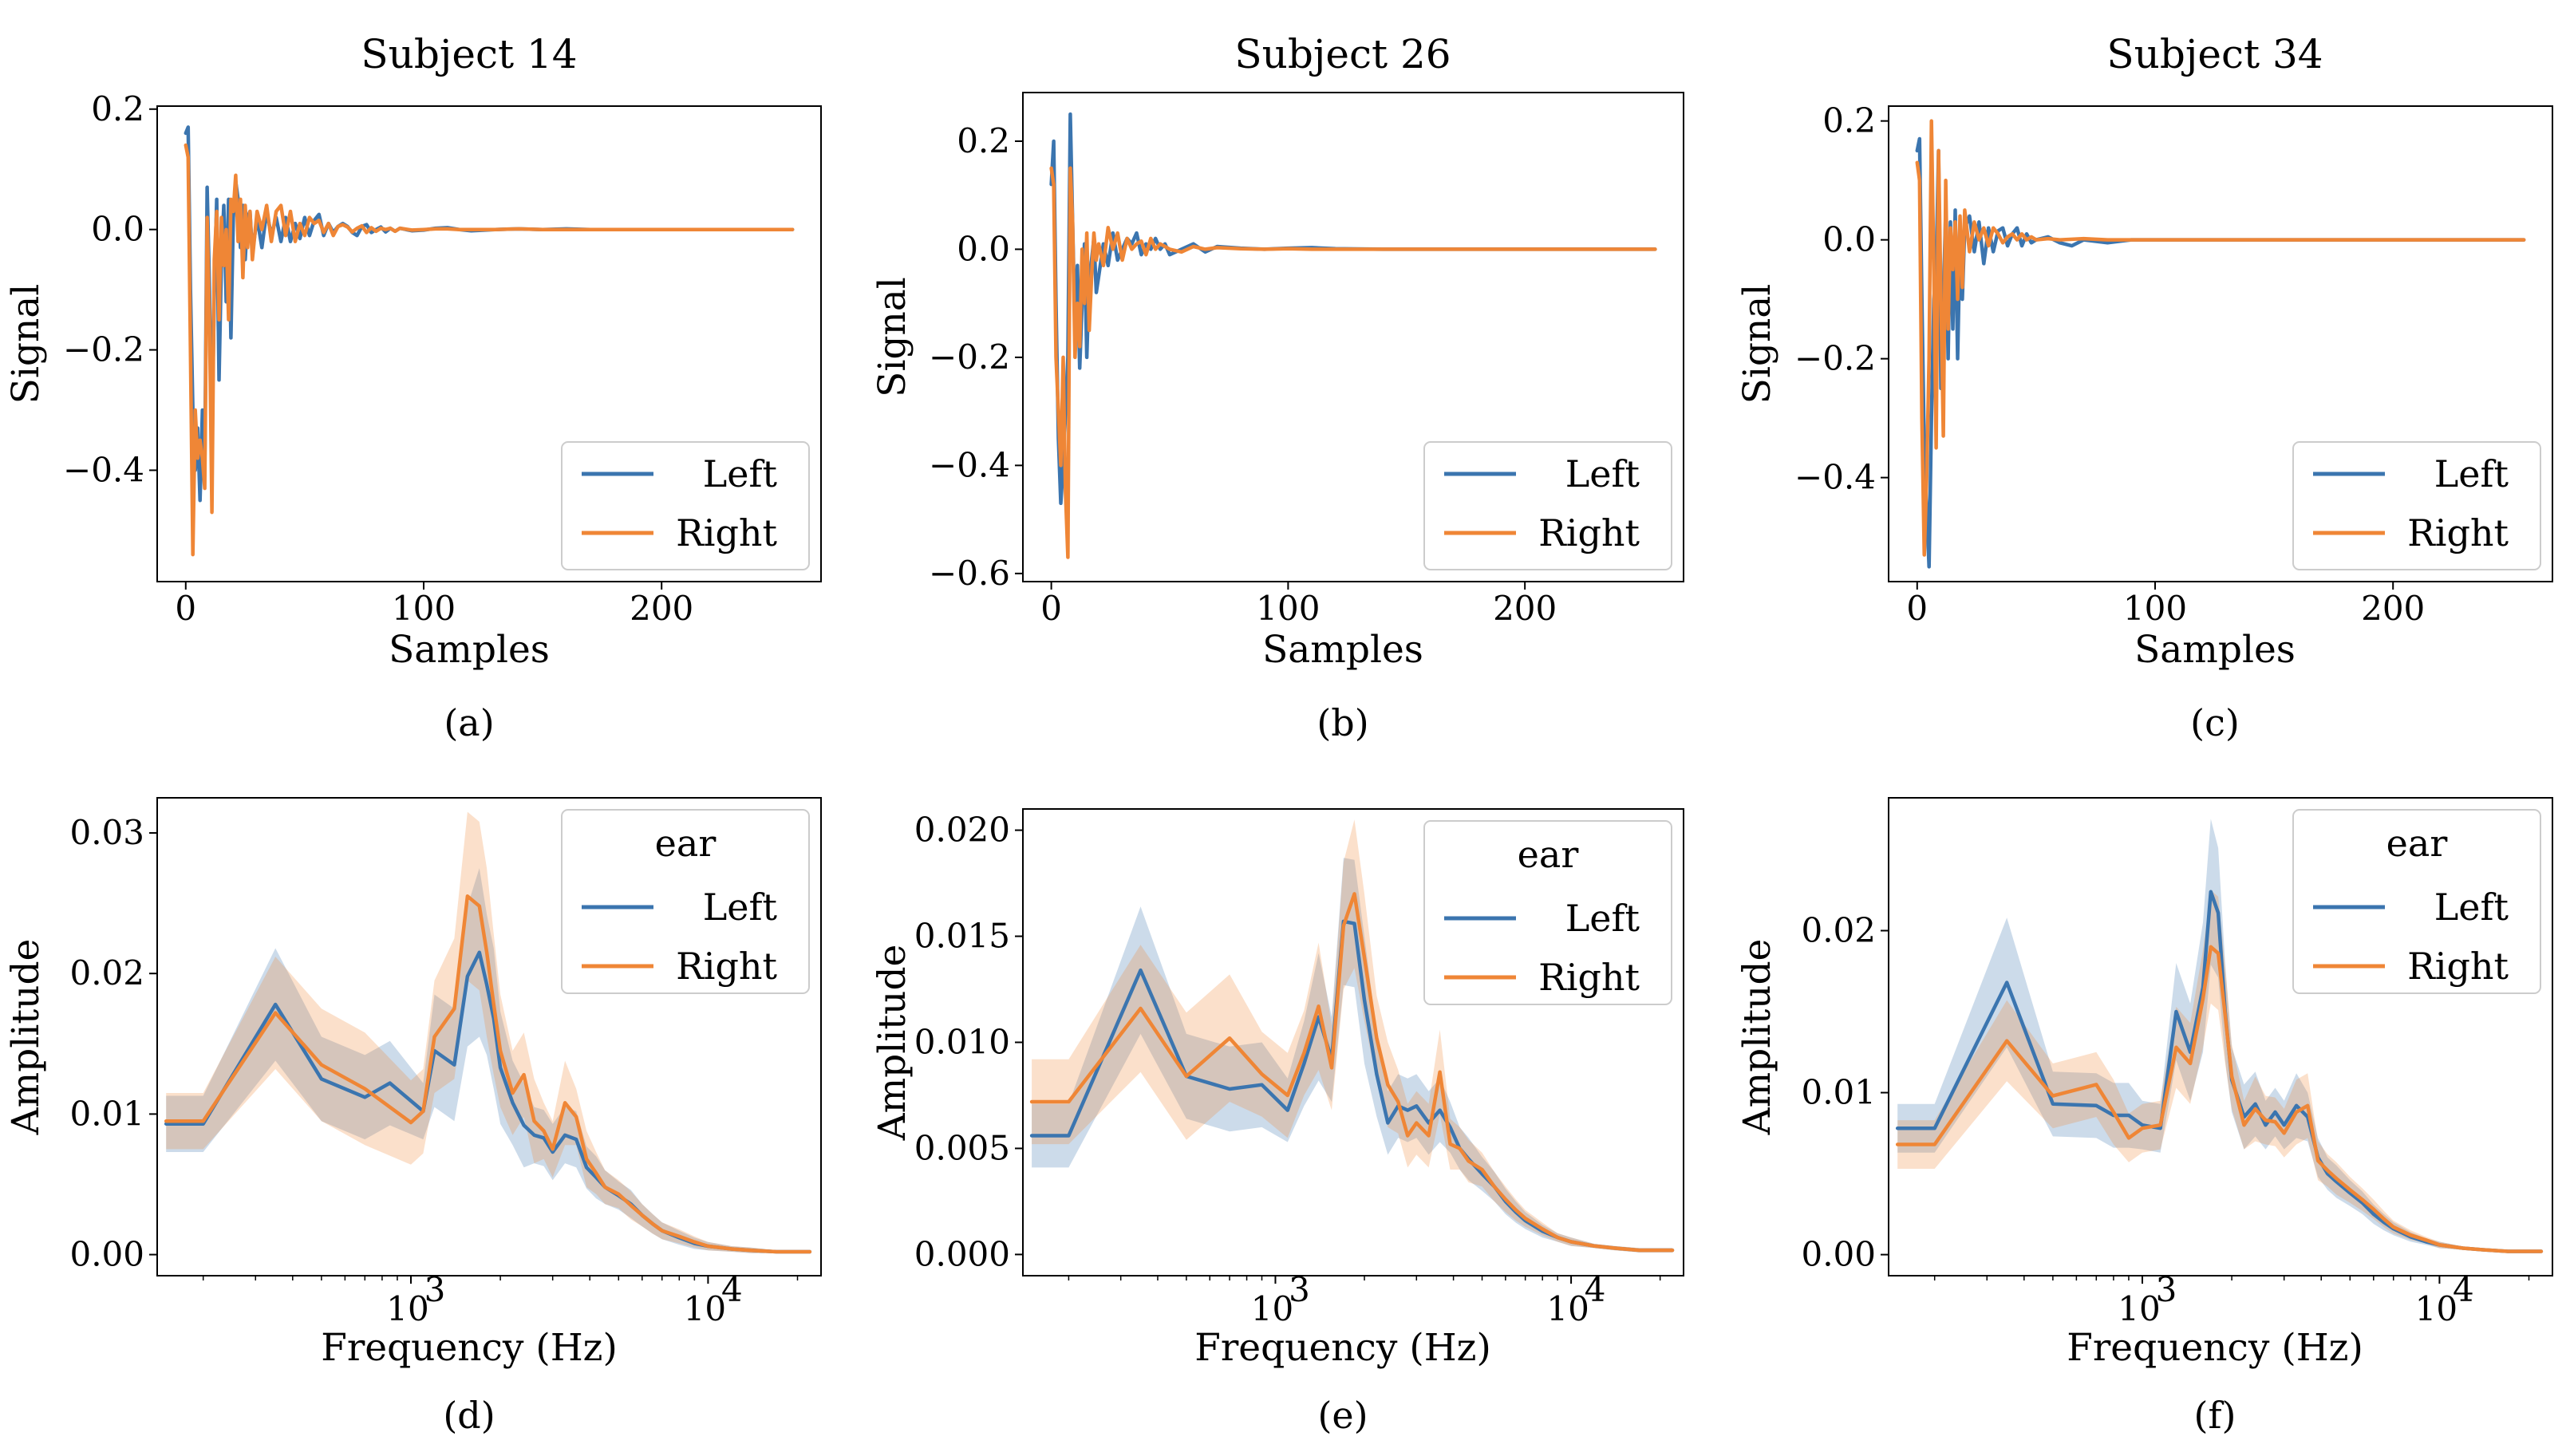 The height and width of the screenshot is (1456, 2570). I want to click on confidence-band-right, so click(488, 1032).